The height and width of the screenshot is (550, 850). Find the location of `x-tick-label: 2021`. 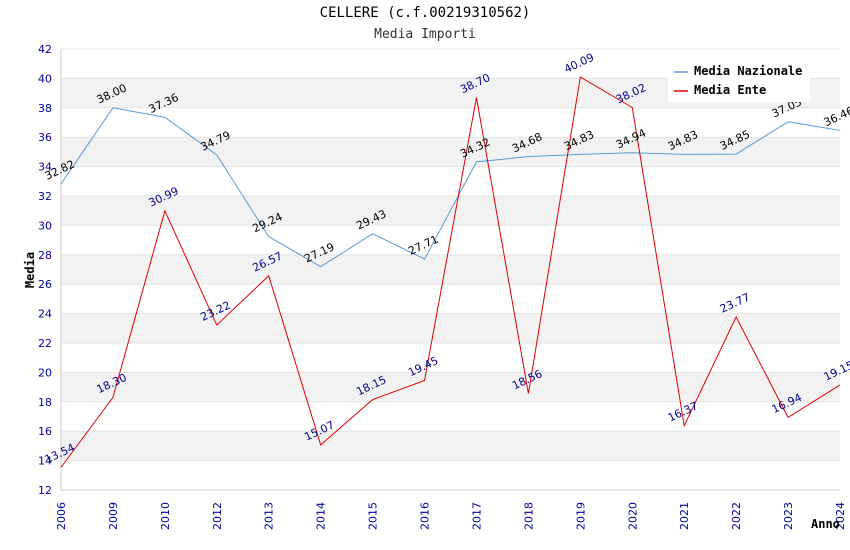

x-tick-label: 2021 is located at coordinates (684, 516).